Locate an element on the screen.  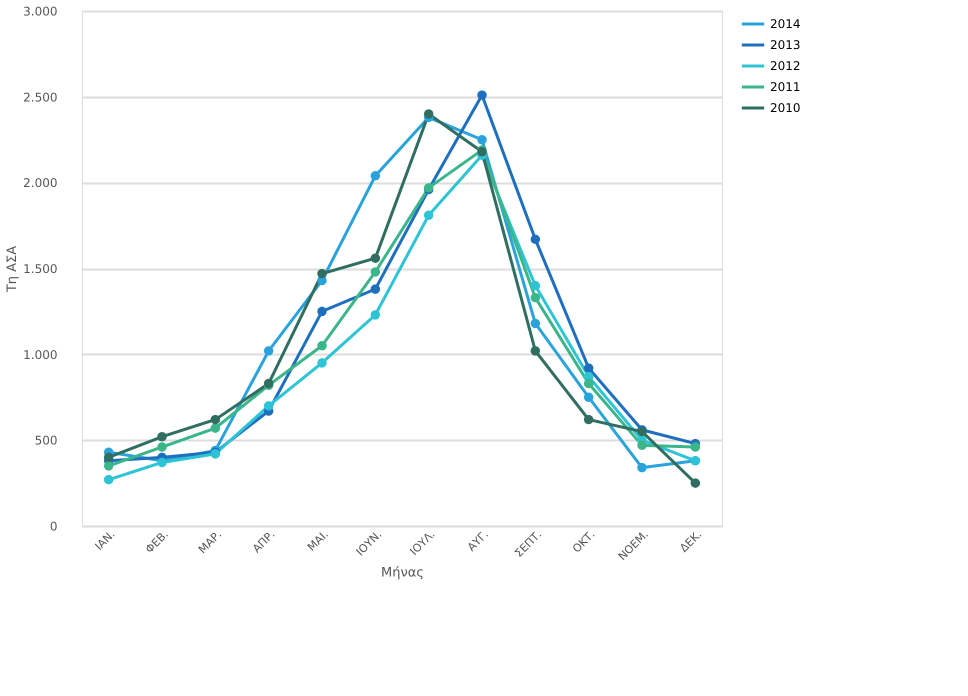
y-tick-label: 3.000 is located at coordinates (40, 11).